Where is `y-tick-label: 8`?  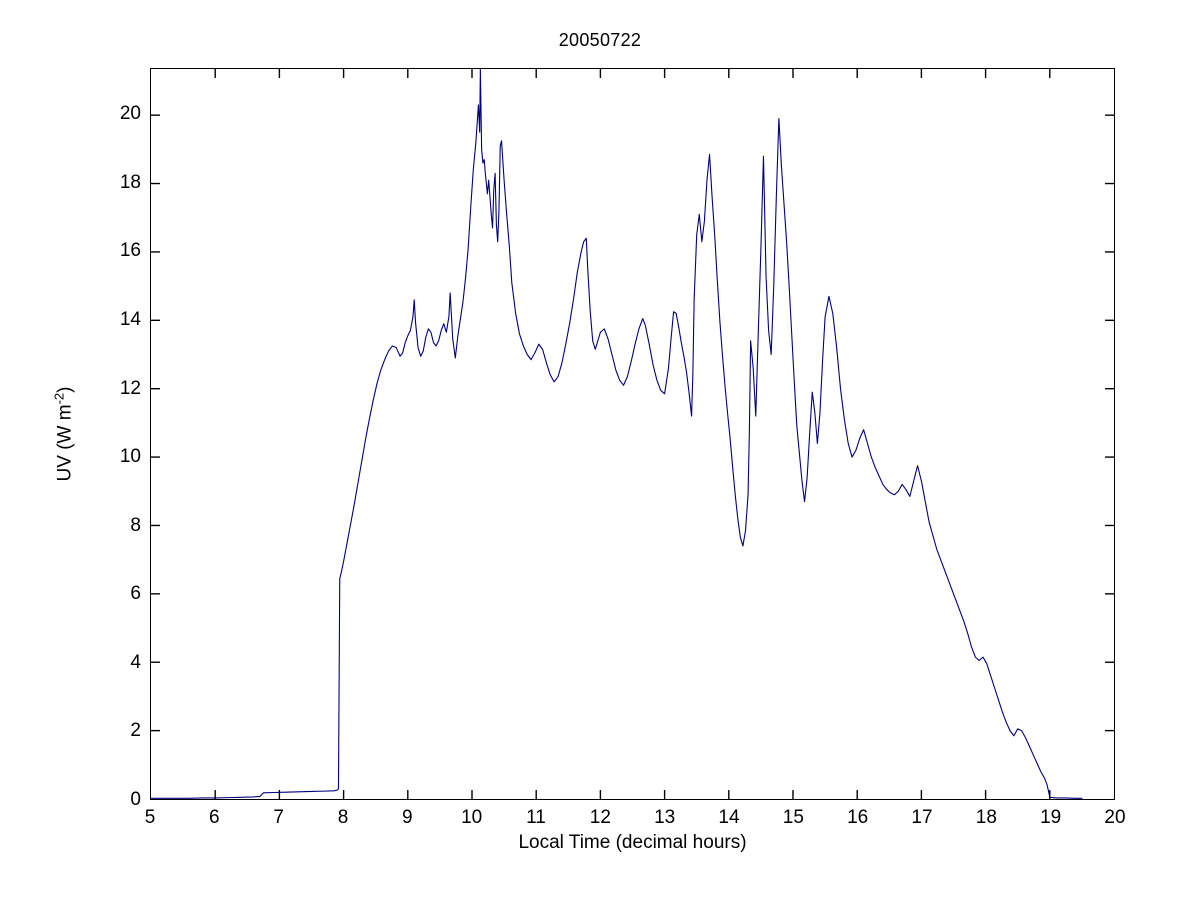 y-tick-label: 8 is located at coordinates (135, 525).